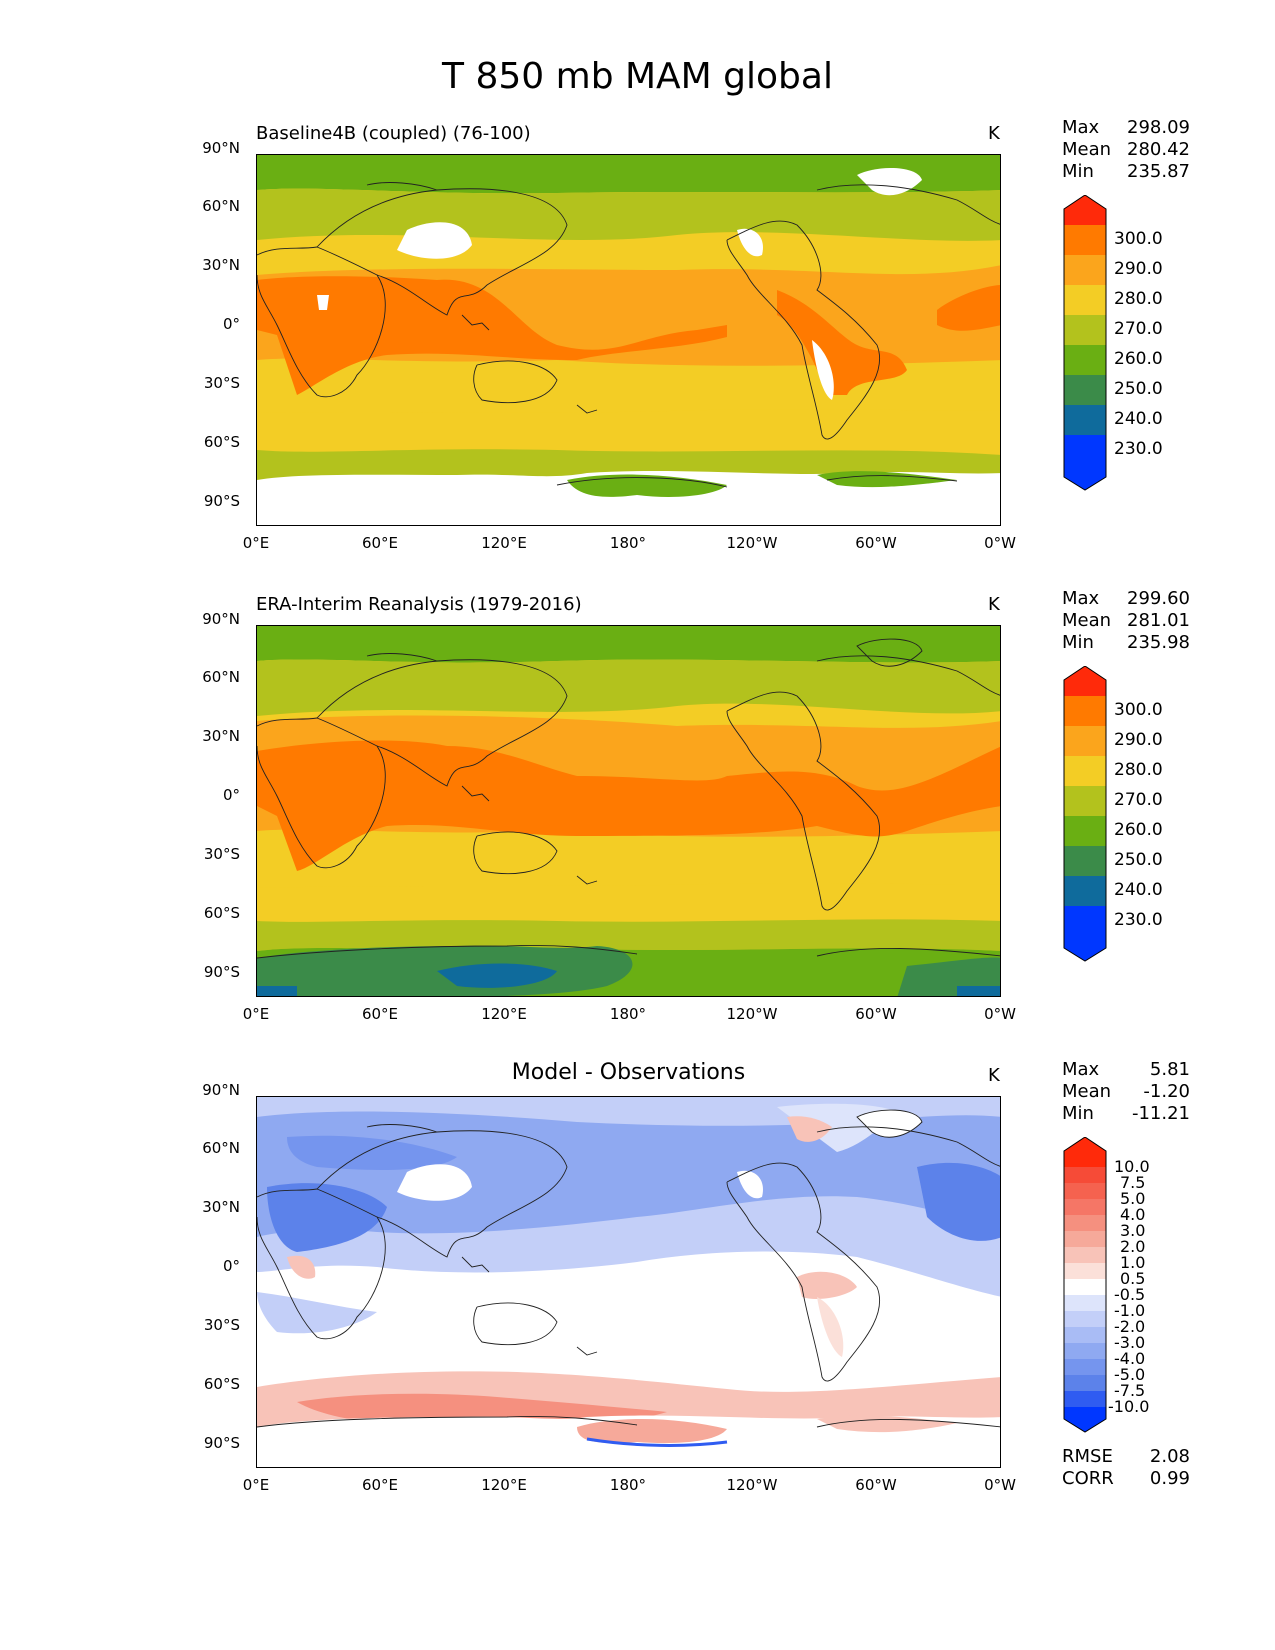  I want to click on colorbar-level: -1.0, so click(1130, 1310).